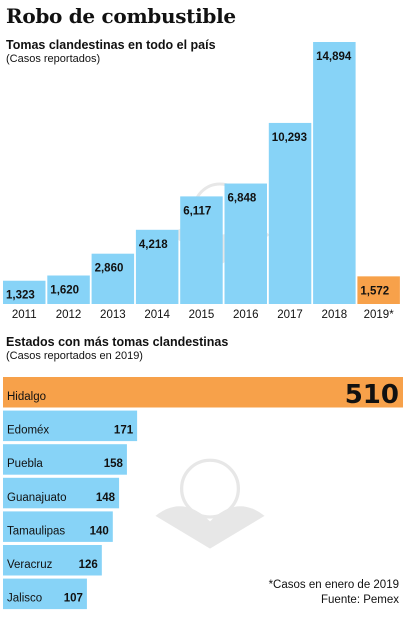 This screenshot has width=407, height=620. I want to click on bar-value-2015: 6,117, so click(197, 211).